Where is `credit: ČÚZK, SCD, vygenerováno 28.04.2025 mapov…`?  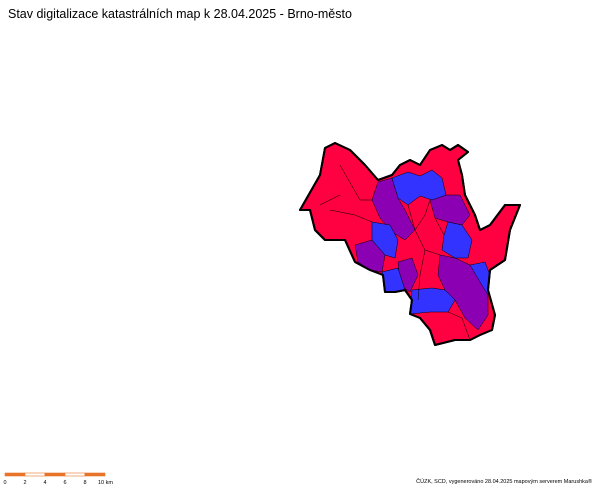 credit: ČÚZK, SCD, vygenerováno 28.04.2025 mapov… is located at coordinates (504, 481).